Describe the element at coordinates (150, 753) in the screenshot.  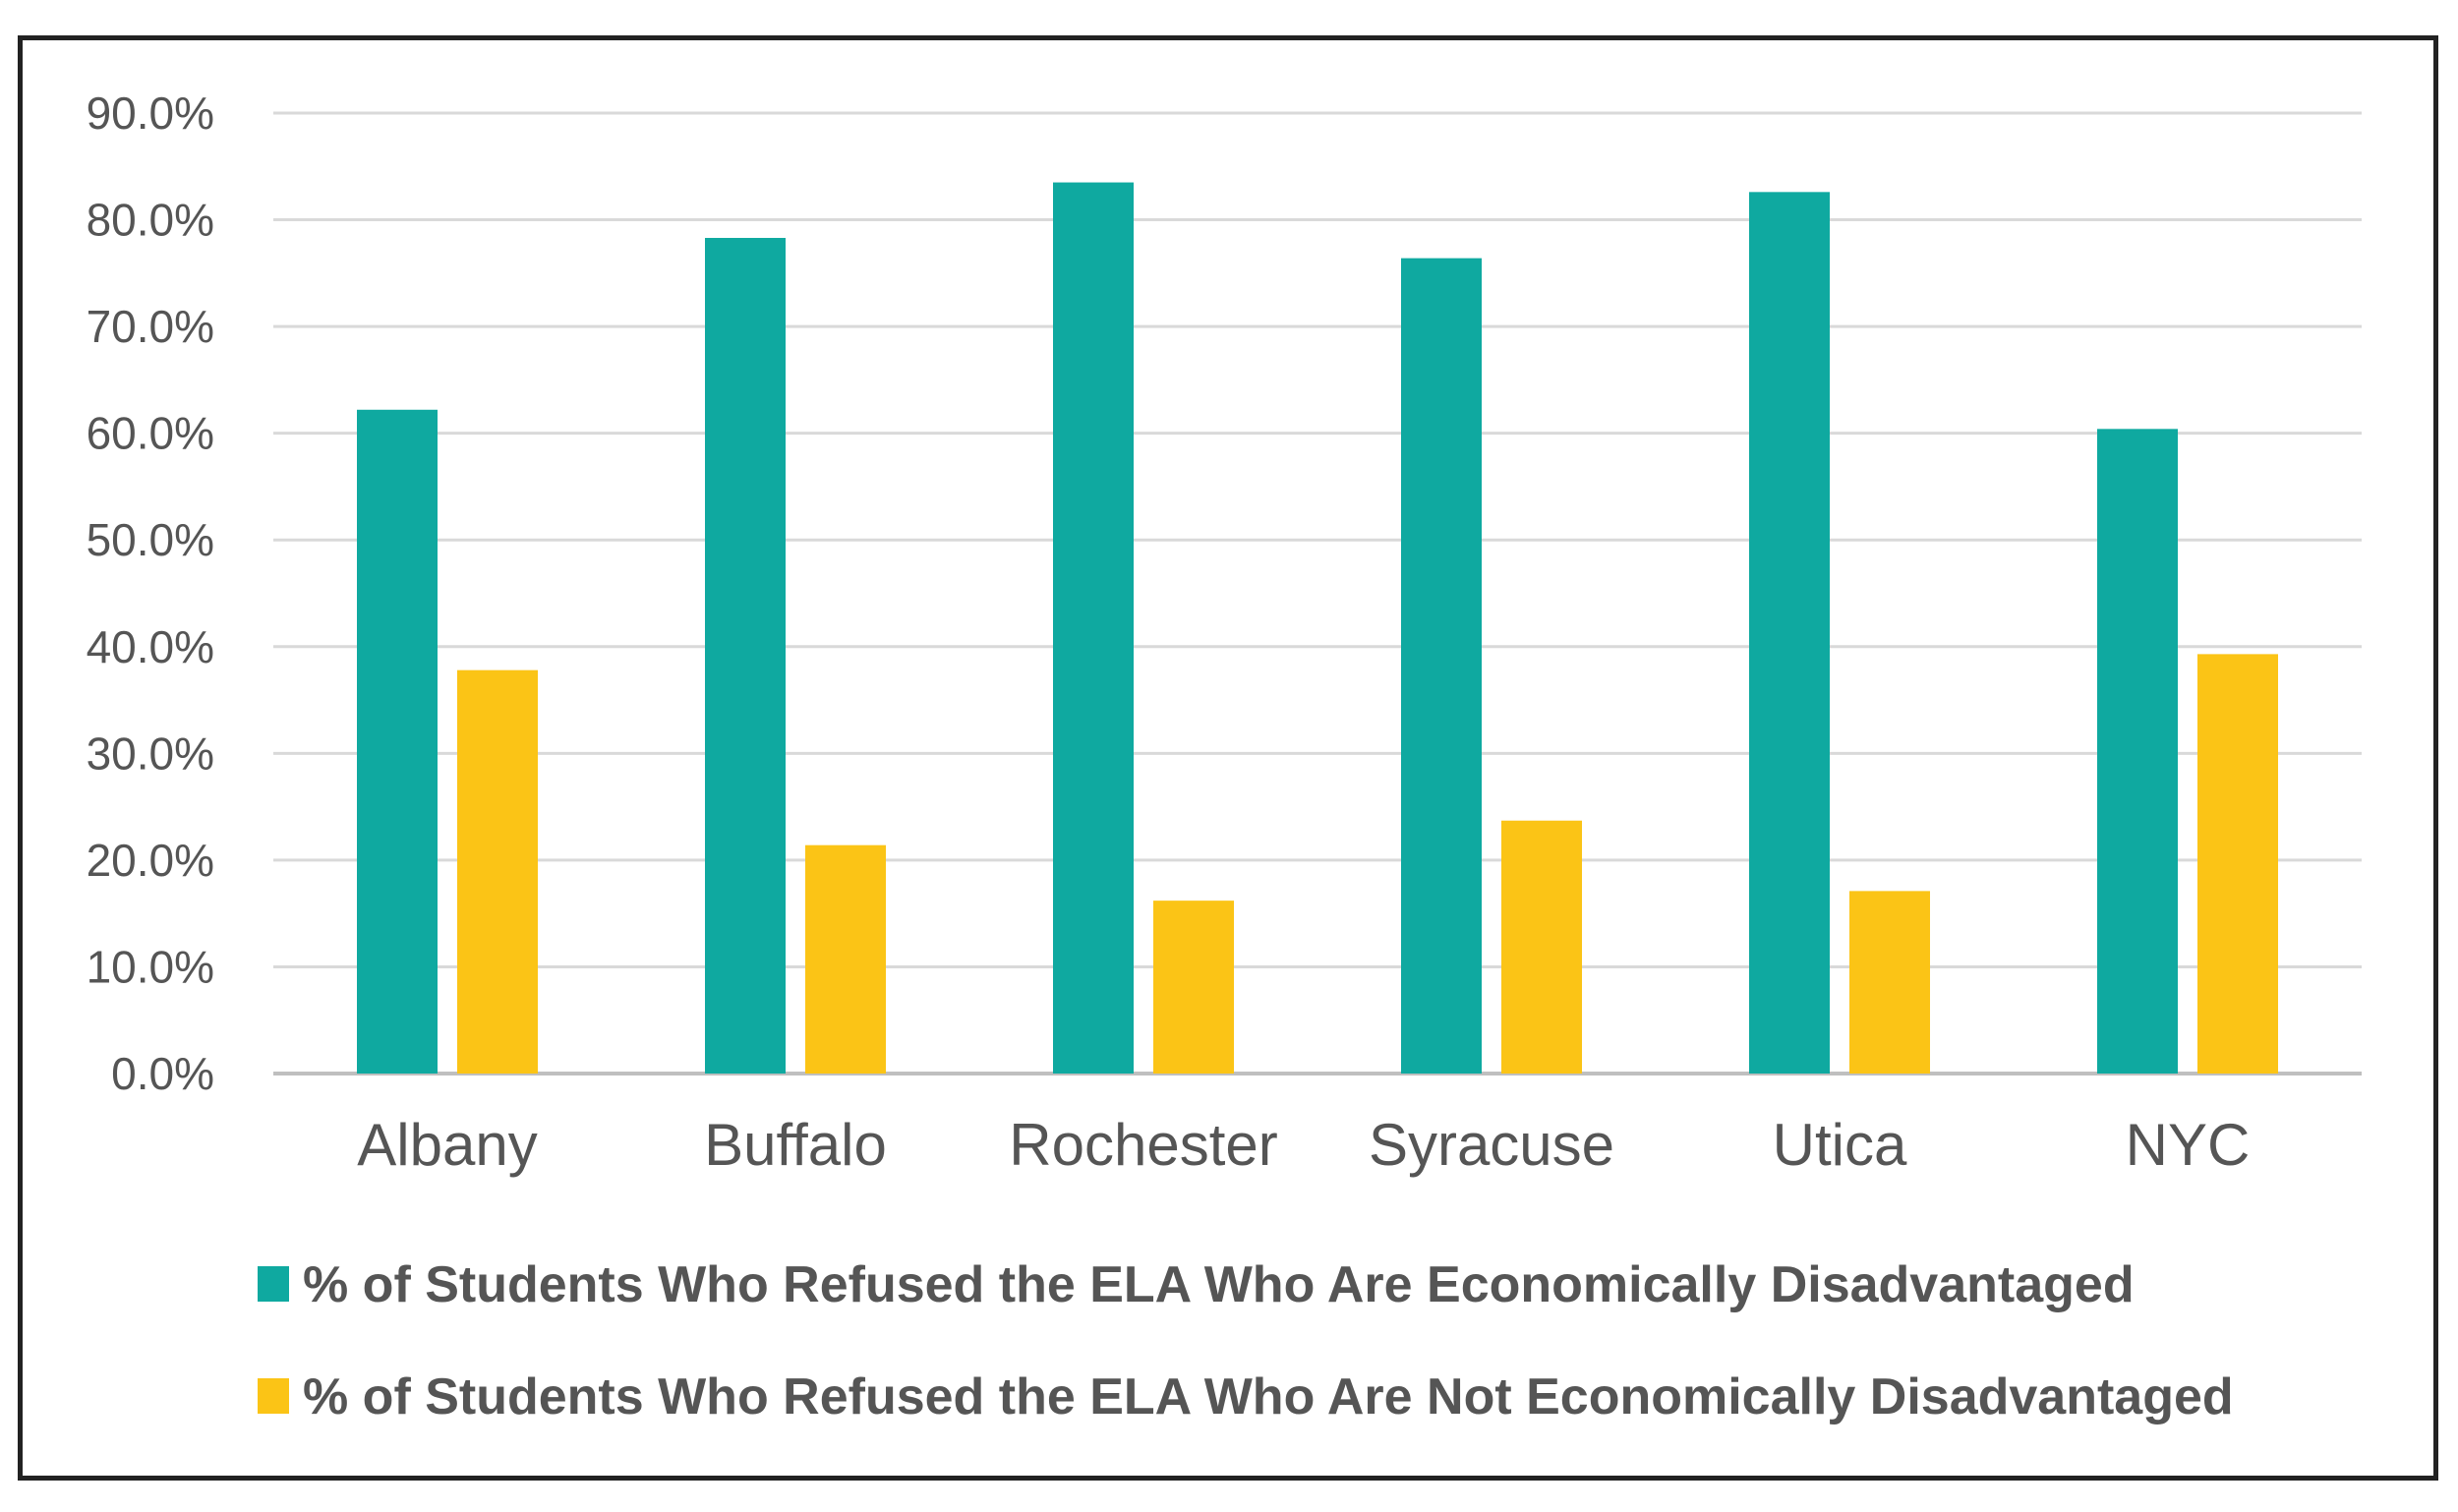
I see `y-tick-label: 30.0%` at that location.